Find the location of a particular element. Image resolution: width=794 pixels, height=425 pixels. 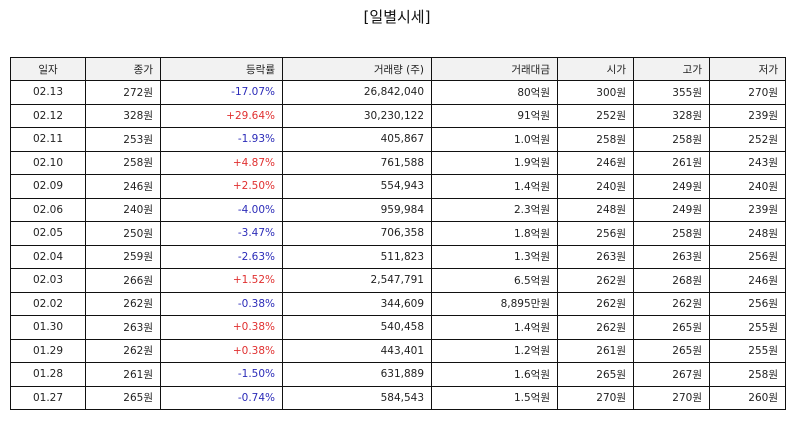

cell-date: 01.29 is located at coordinates (48, 350).